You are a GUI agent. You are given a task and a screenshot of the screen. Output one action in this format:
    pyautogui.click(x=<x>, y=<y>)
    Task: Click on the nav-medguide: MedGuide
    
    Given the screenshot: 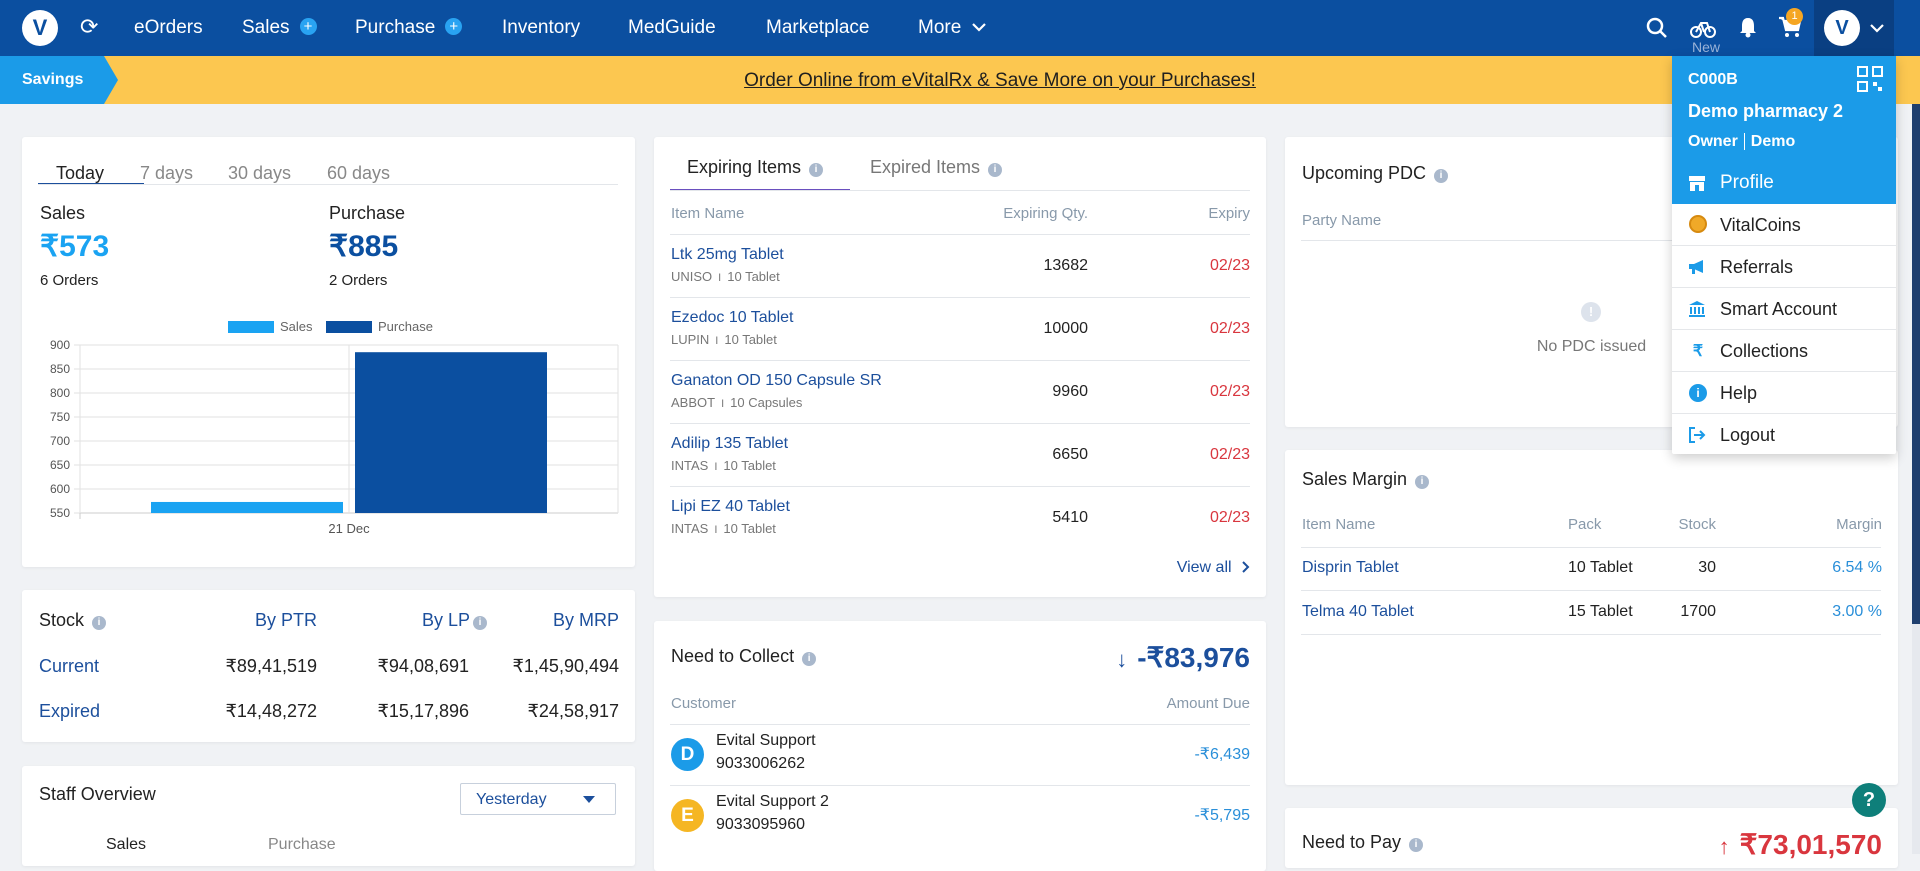 What is the action you would take?
    pyautogui.click(x=672, y=27)
    